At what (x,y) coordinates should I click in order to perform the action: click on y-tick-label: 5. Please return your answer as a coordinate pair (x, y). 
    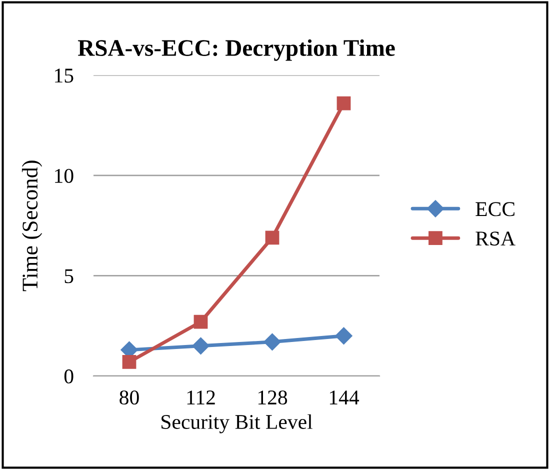
    Looking at the image, I should click on (69, 276).